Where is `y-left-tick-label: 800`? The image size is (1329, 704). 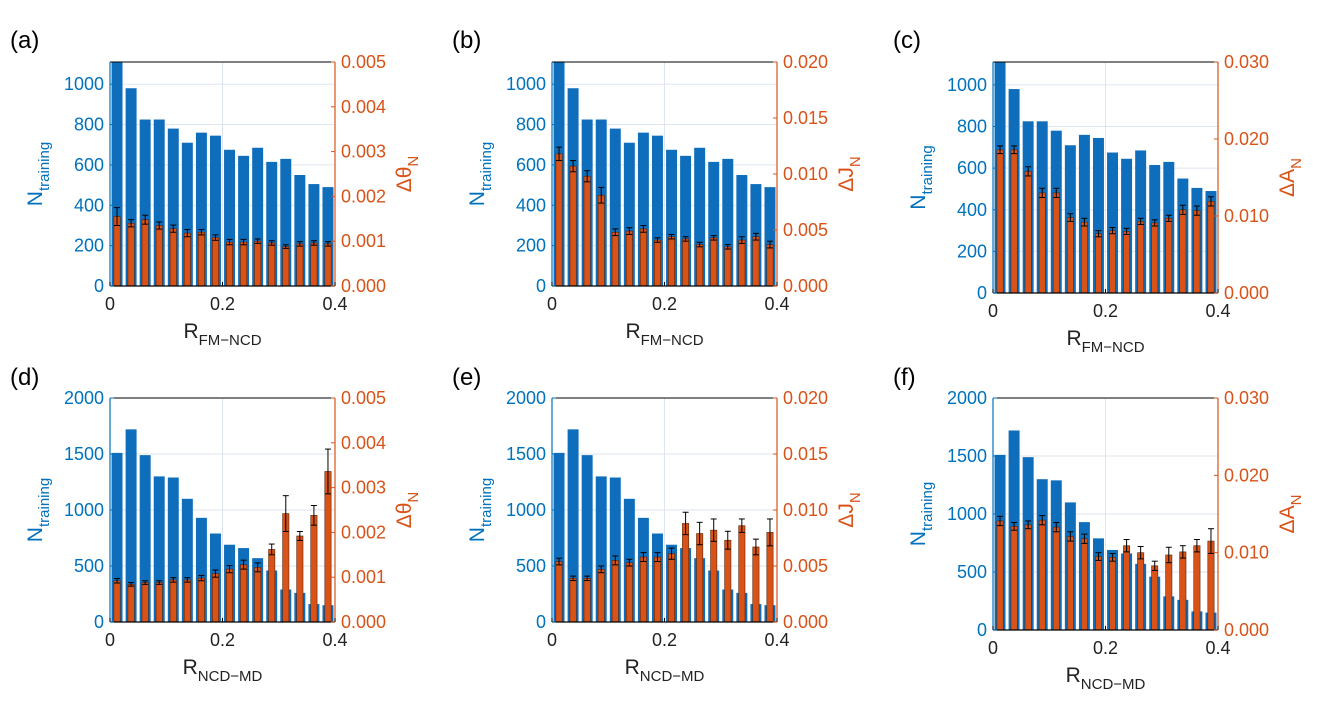
y-left-tick-label: 800 is located at coordinates (89, 125).